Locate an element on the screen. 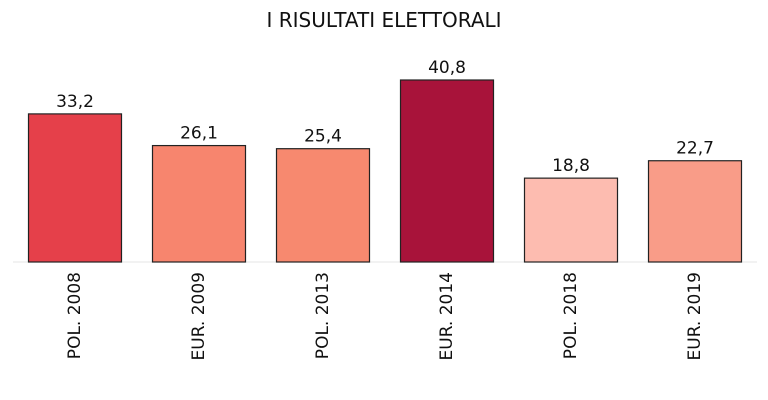 This screenshot has width=768, height=400. value-label: 25,4 is located at coordinates (323, 137).